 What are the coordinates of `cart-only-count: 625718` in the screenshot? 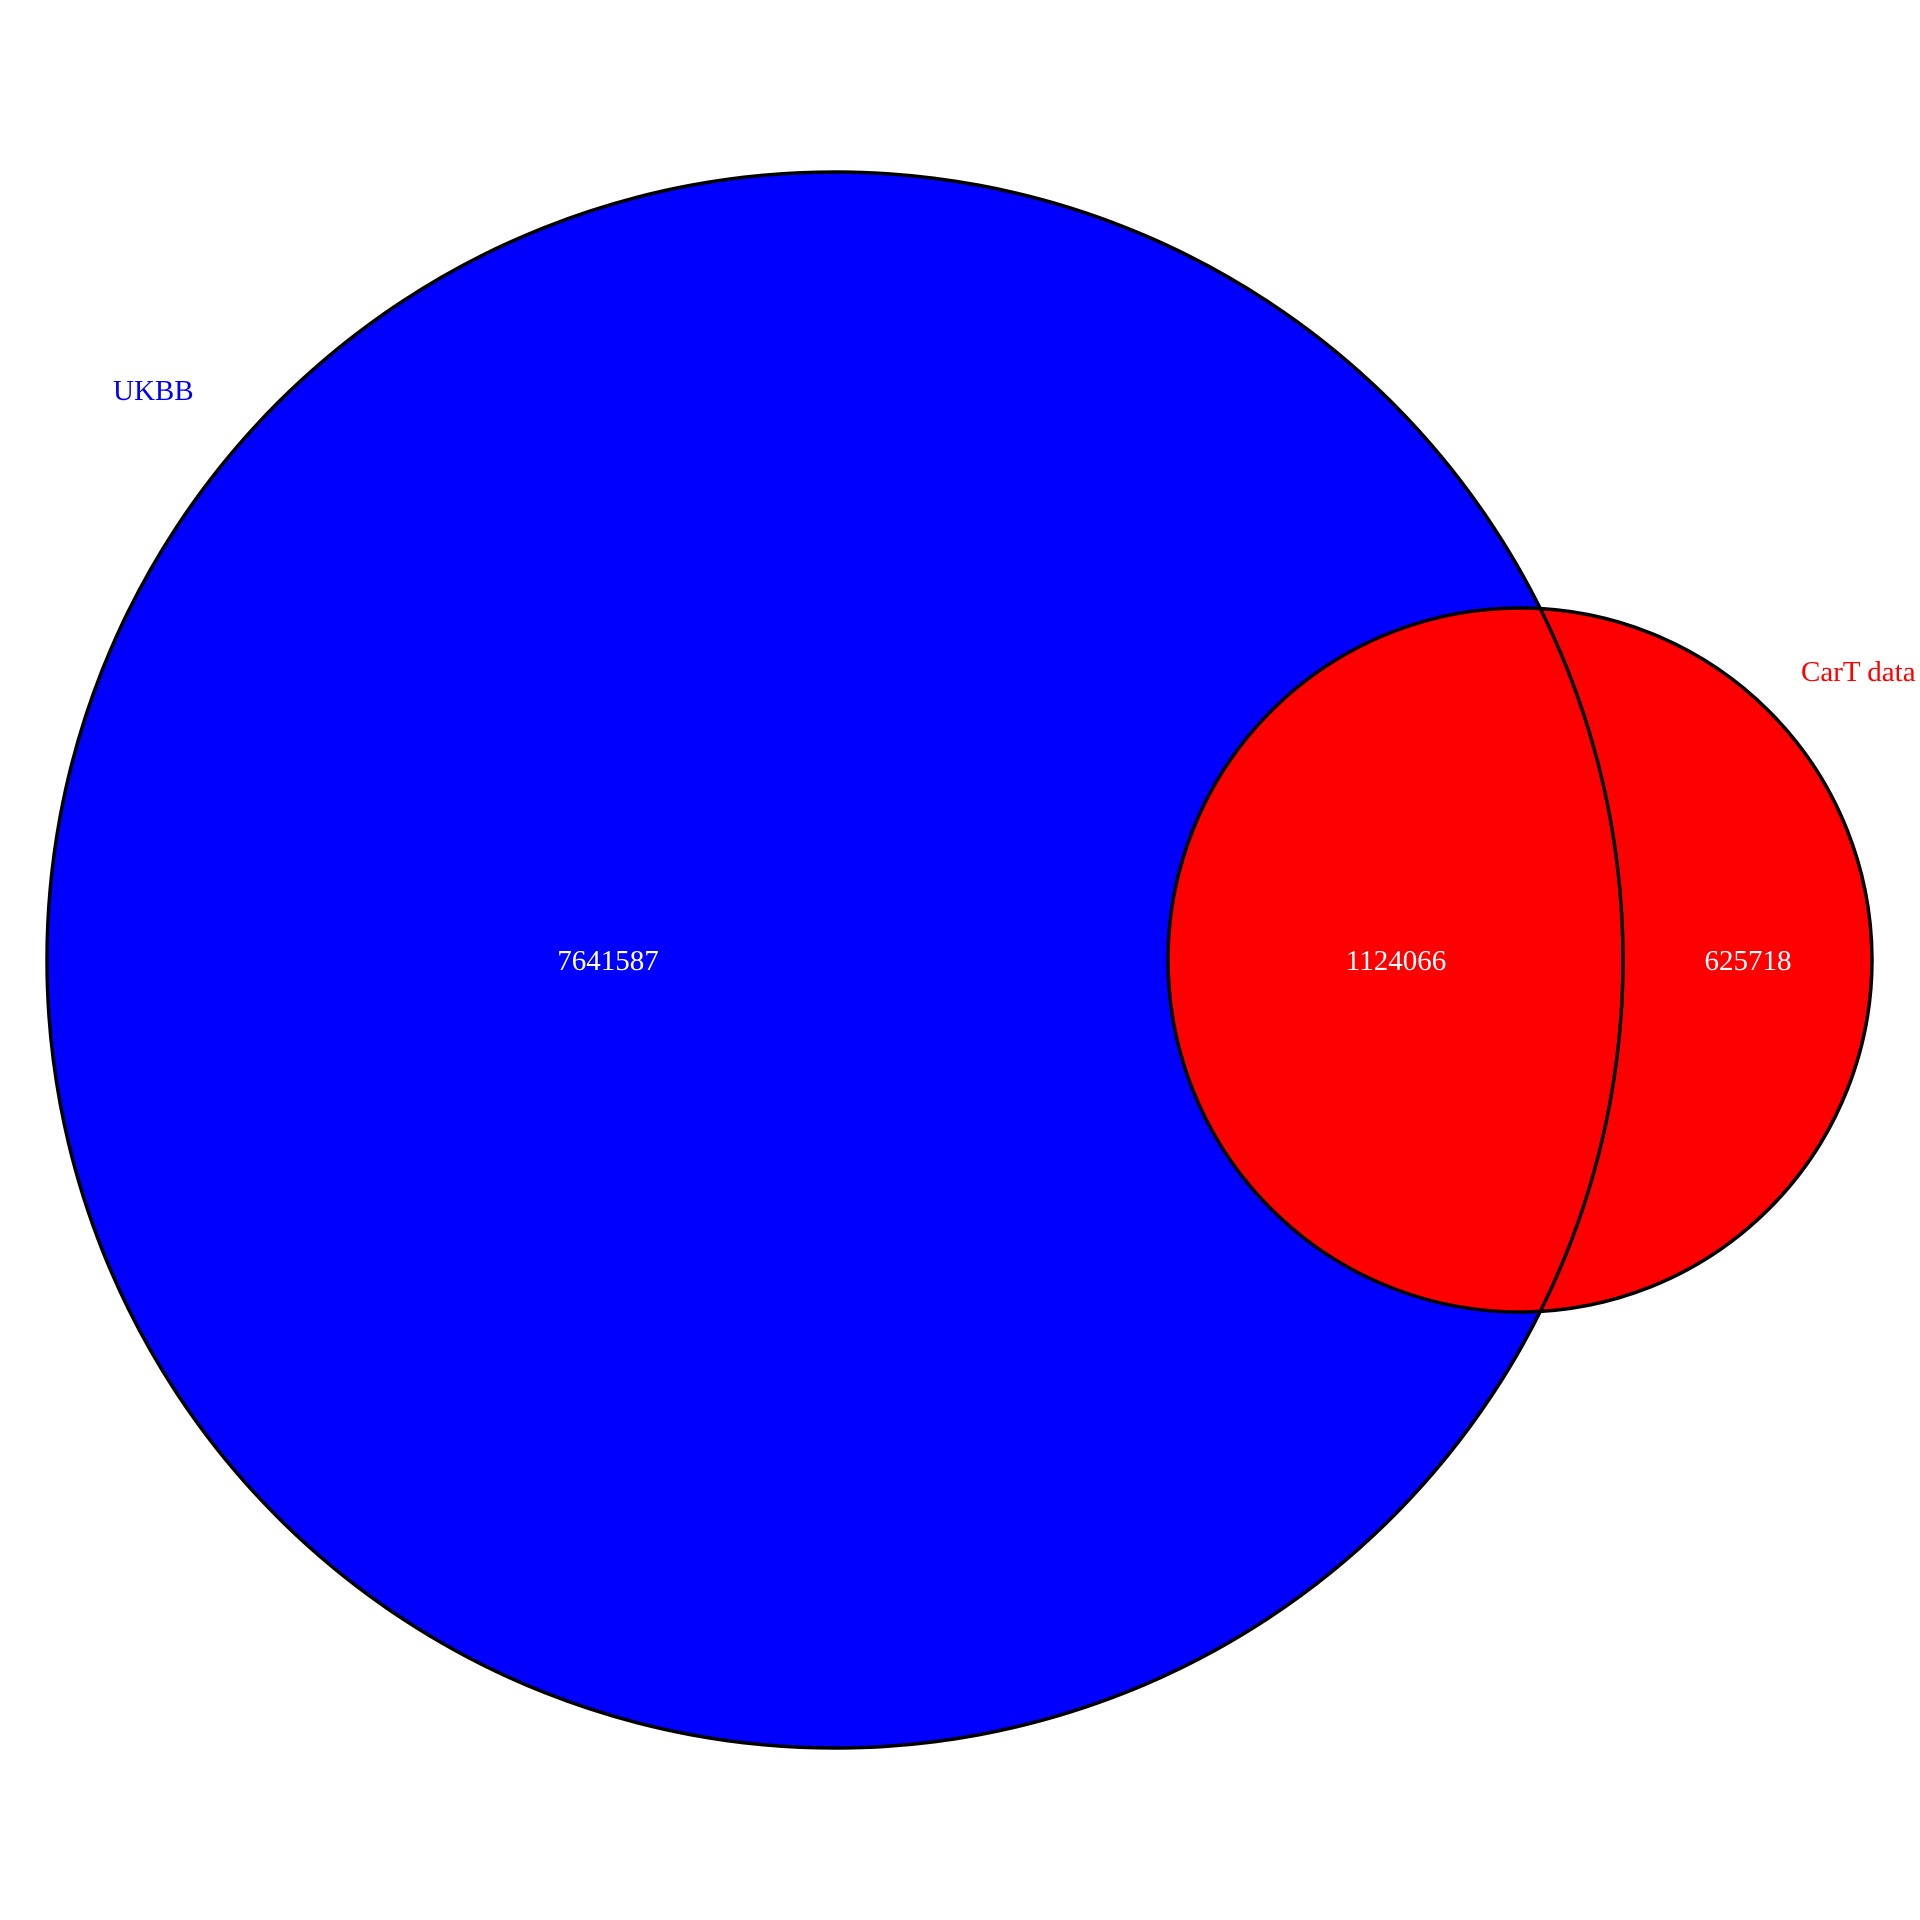 It's located at (1748, 961).